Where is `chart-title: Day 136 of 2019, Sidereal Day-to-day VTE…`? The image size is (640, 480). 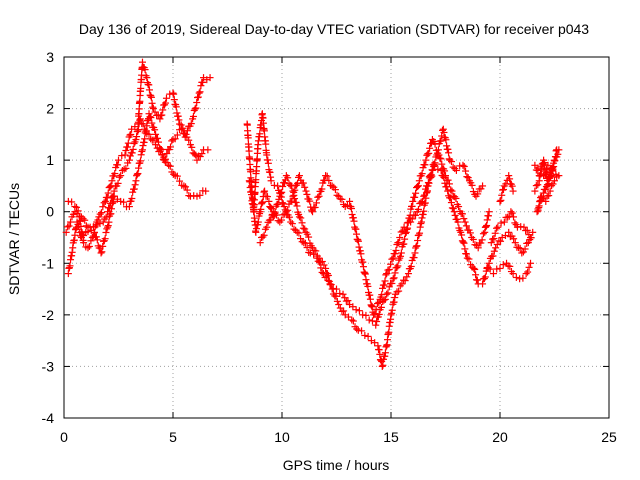 chart-title: Day 136 of 2019, Sidereal Day-to-day VTE… is located at coordinates (334, 29).